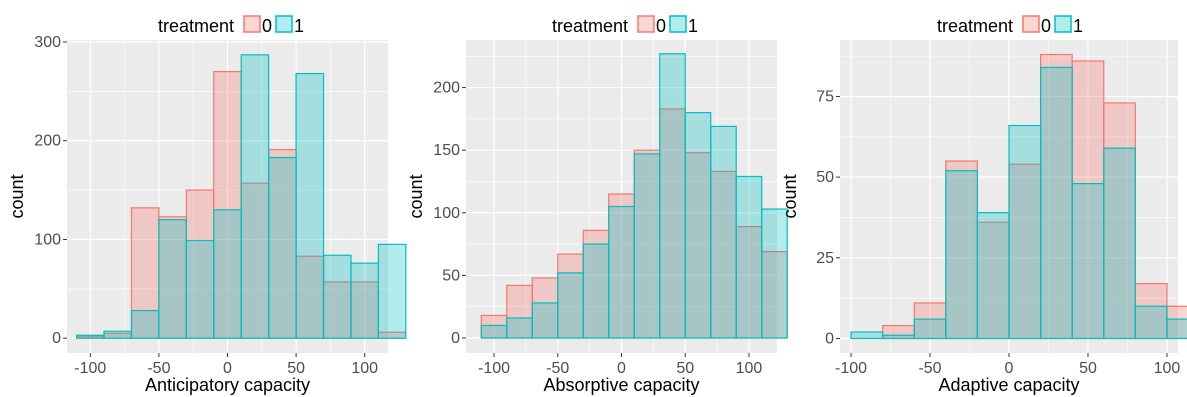 The image size is (1187, 397). Describe the element at coordinates (621, 385) in the screenshot. I see `x-axis-title: Absorptive capacity` at that location.